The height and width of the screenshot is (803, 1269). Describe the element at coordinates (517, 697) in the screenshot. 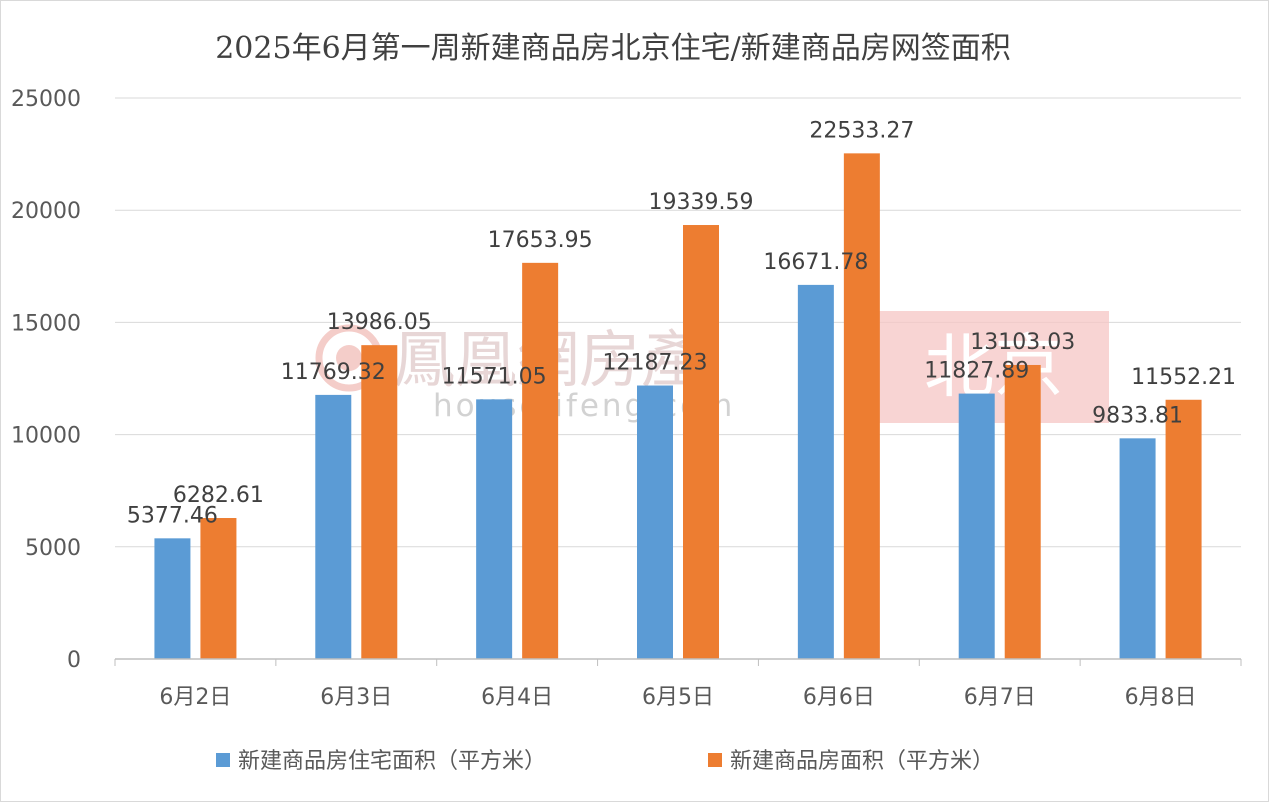

I see `x-tick-label: 6月4日` at that location.